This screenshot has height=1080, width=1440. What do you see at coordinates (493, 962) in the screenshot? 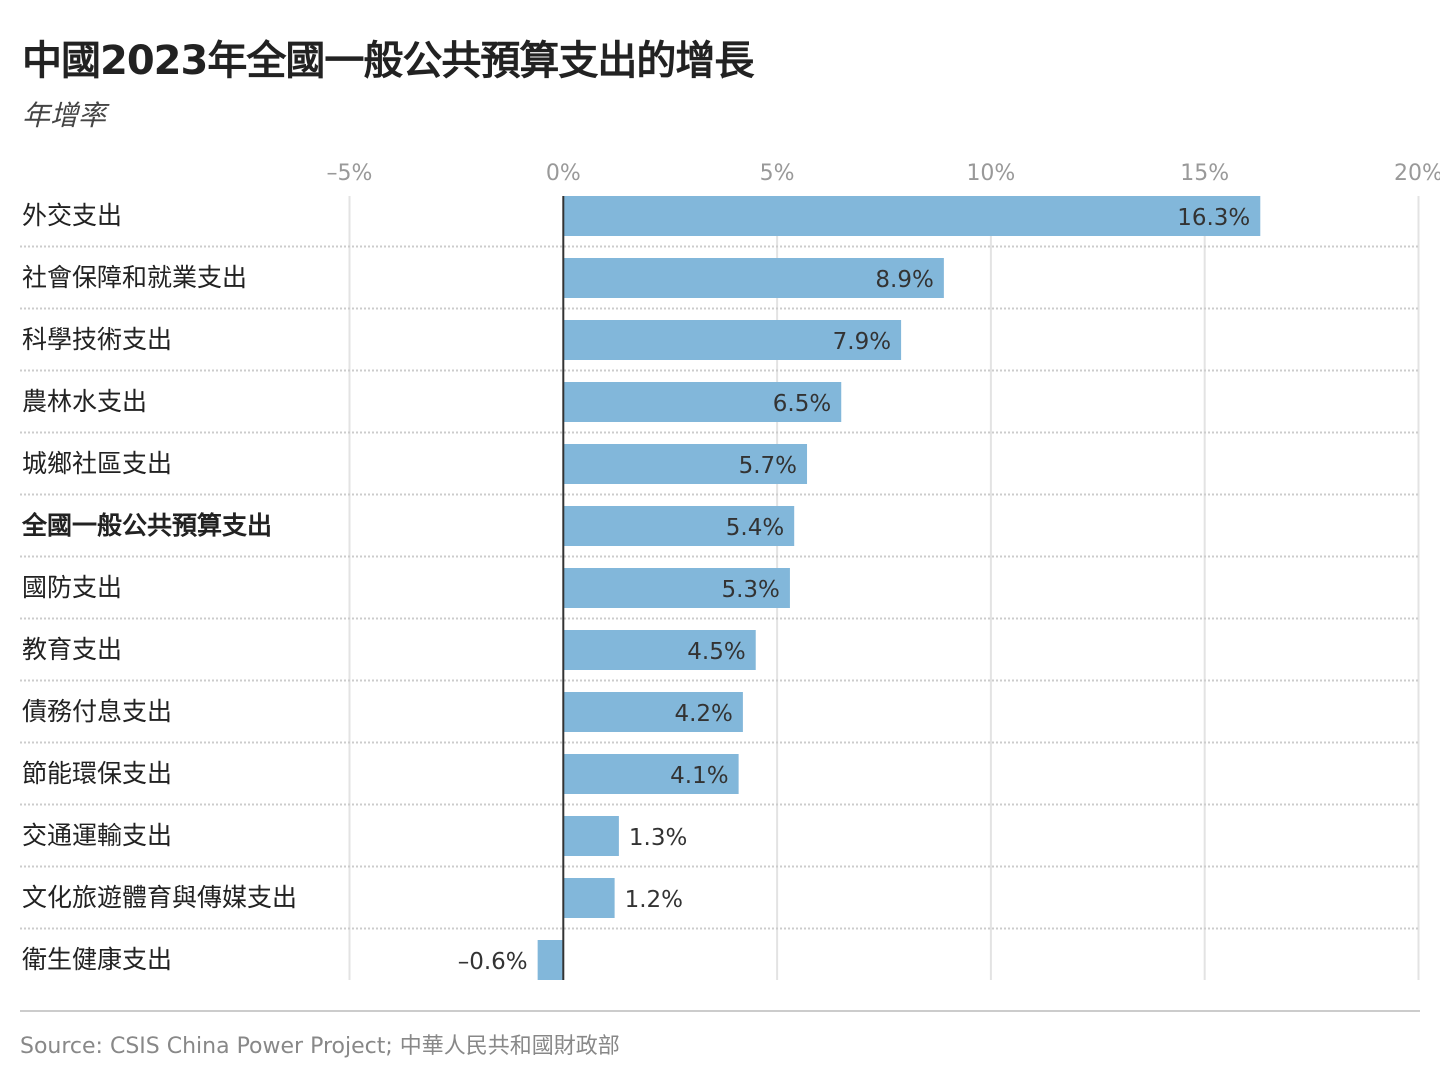
I see `data-label: –0.6%` at bounding box center [493, 962].